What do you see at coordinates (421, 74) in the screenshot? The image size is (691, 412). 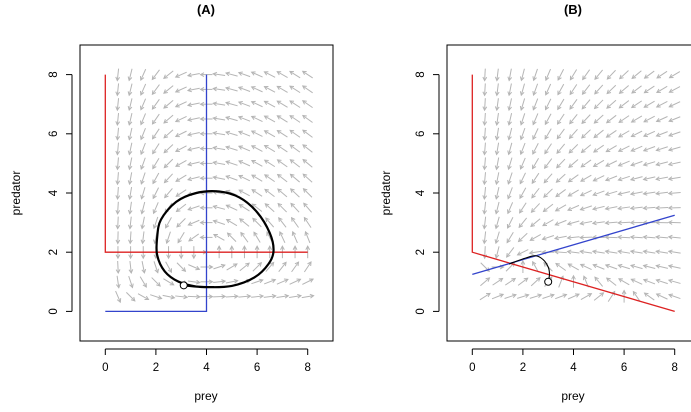 I see `y-tick-label: 8` at bounding box center [421, 74].